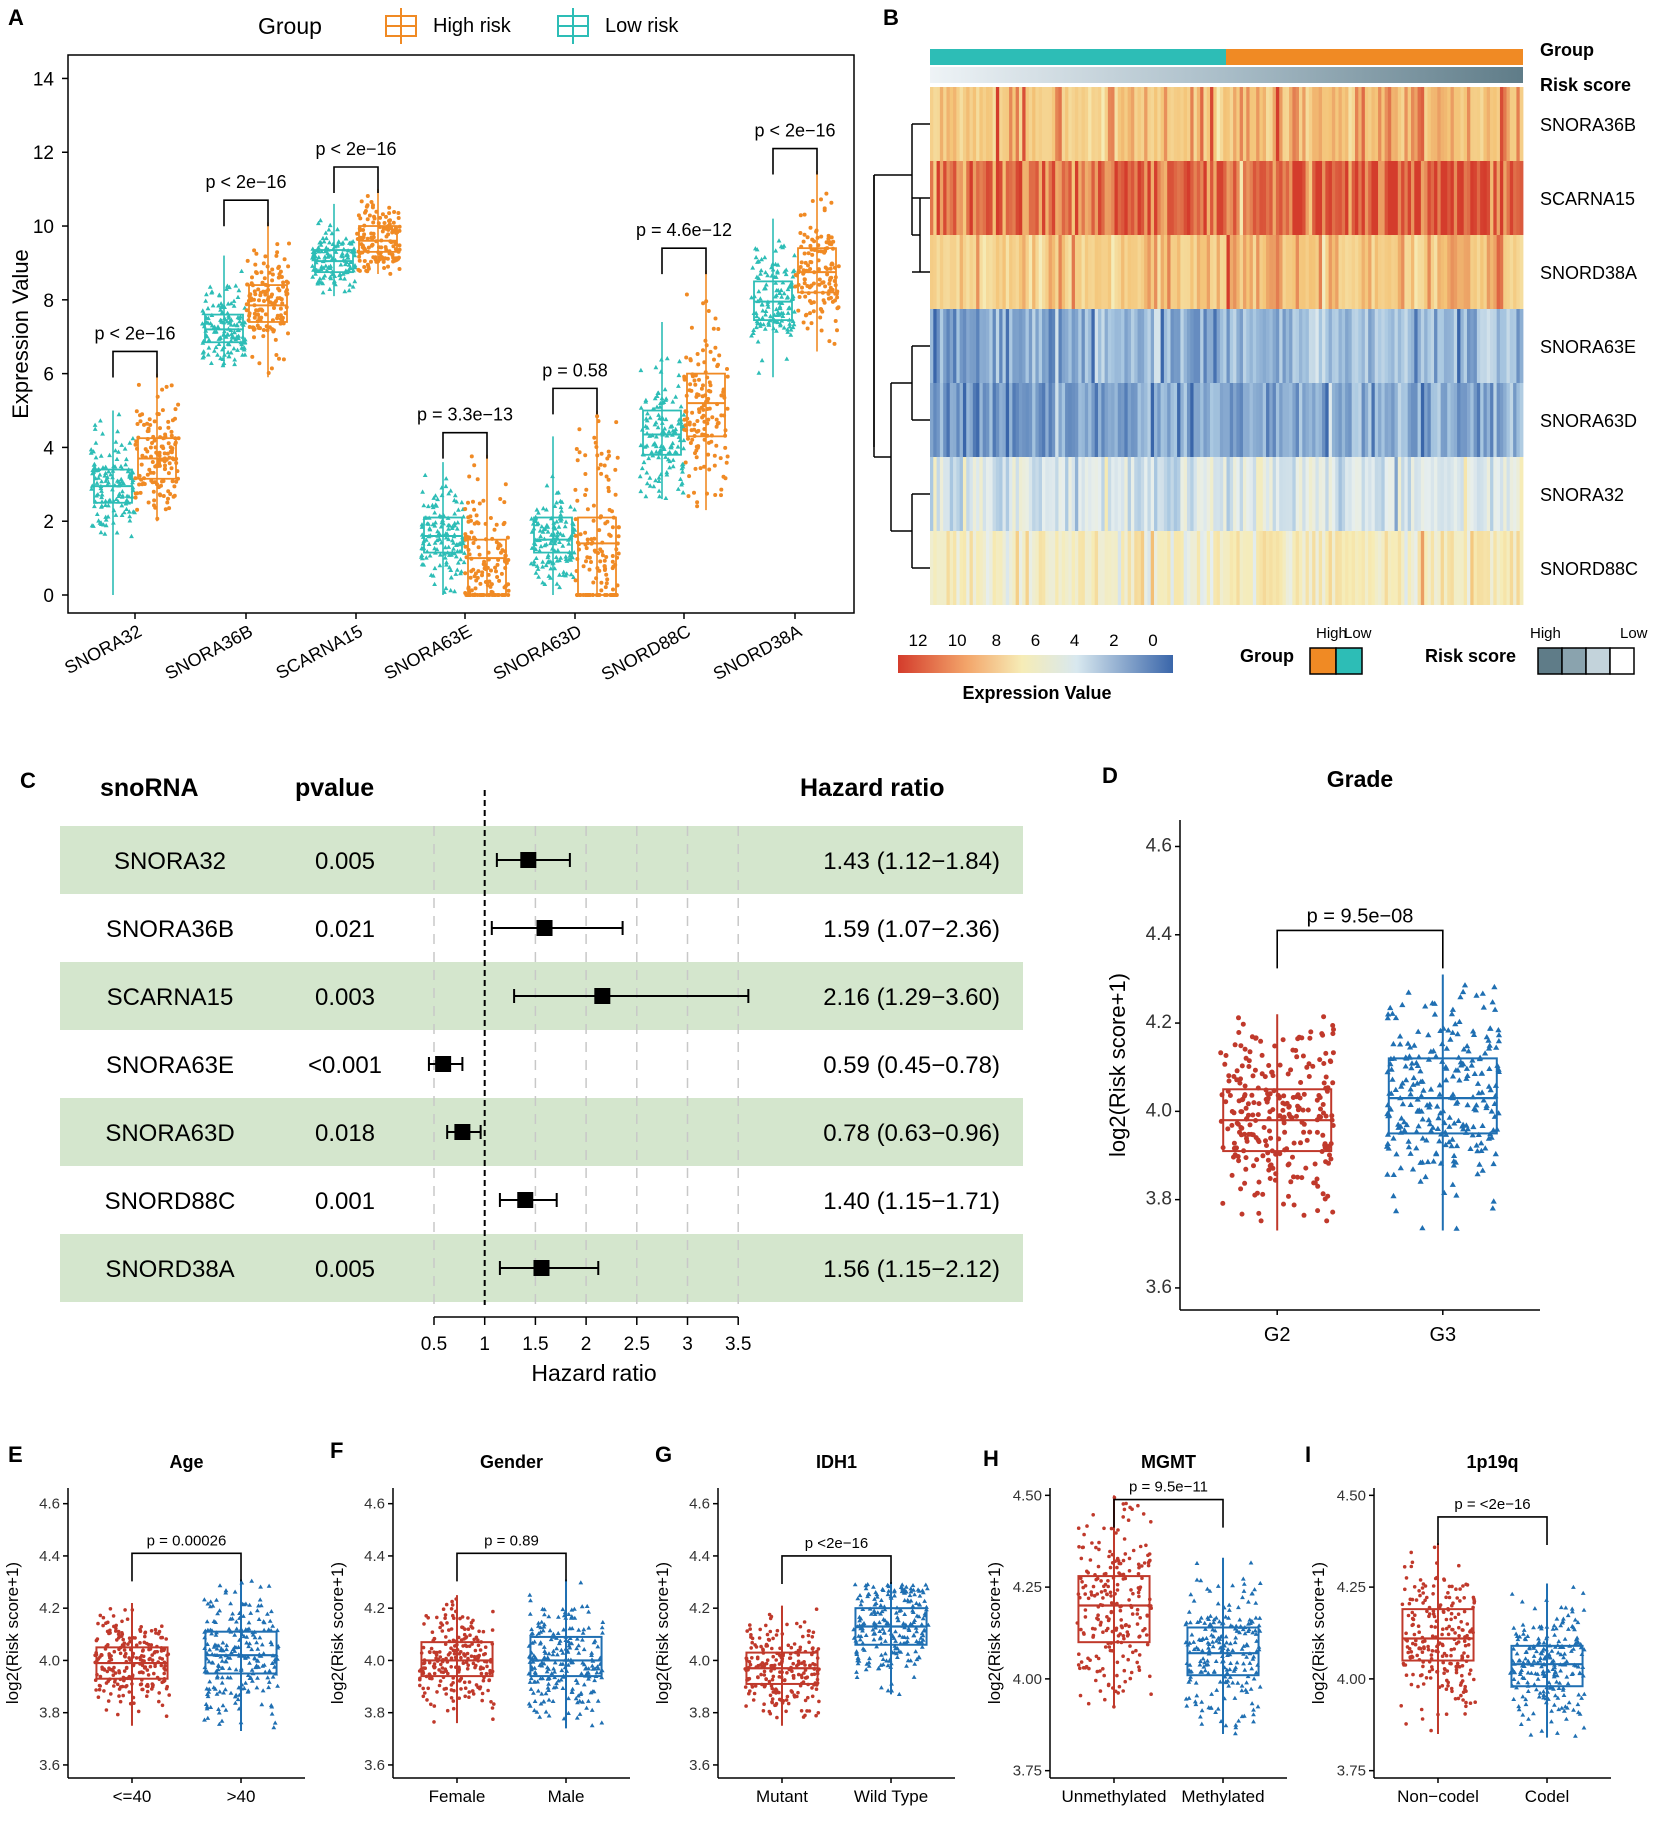  I want to click on panel-letter-i: I, so click(1308, 1454).